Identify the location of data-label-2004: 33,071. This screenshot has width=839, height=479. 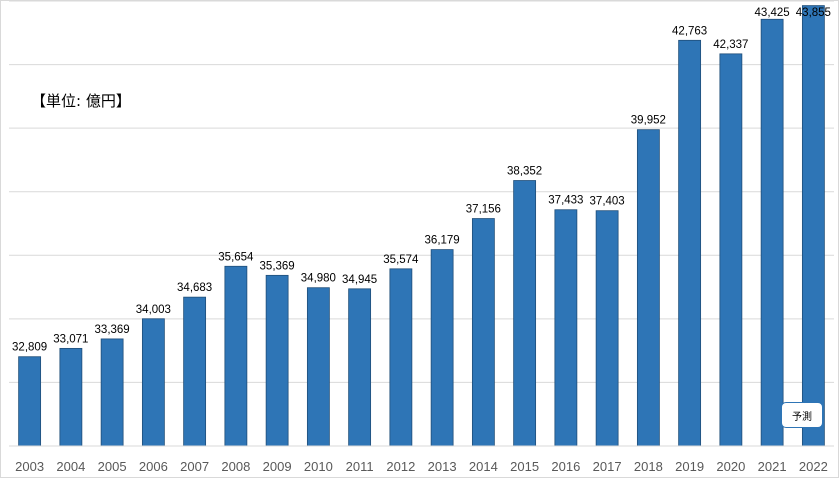
(70, 339).